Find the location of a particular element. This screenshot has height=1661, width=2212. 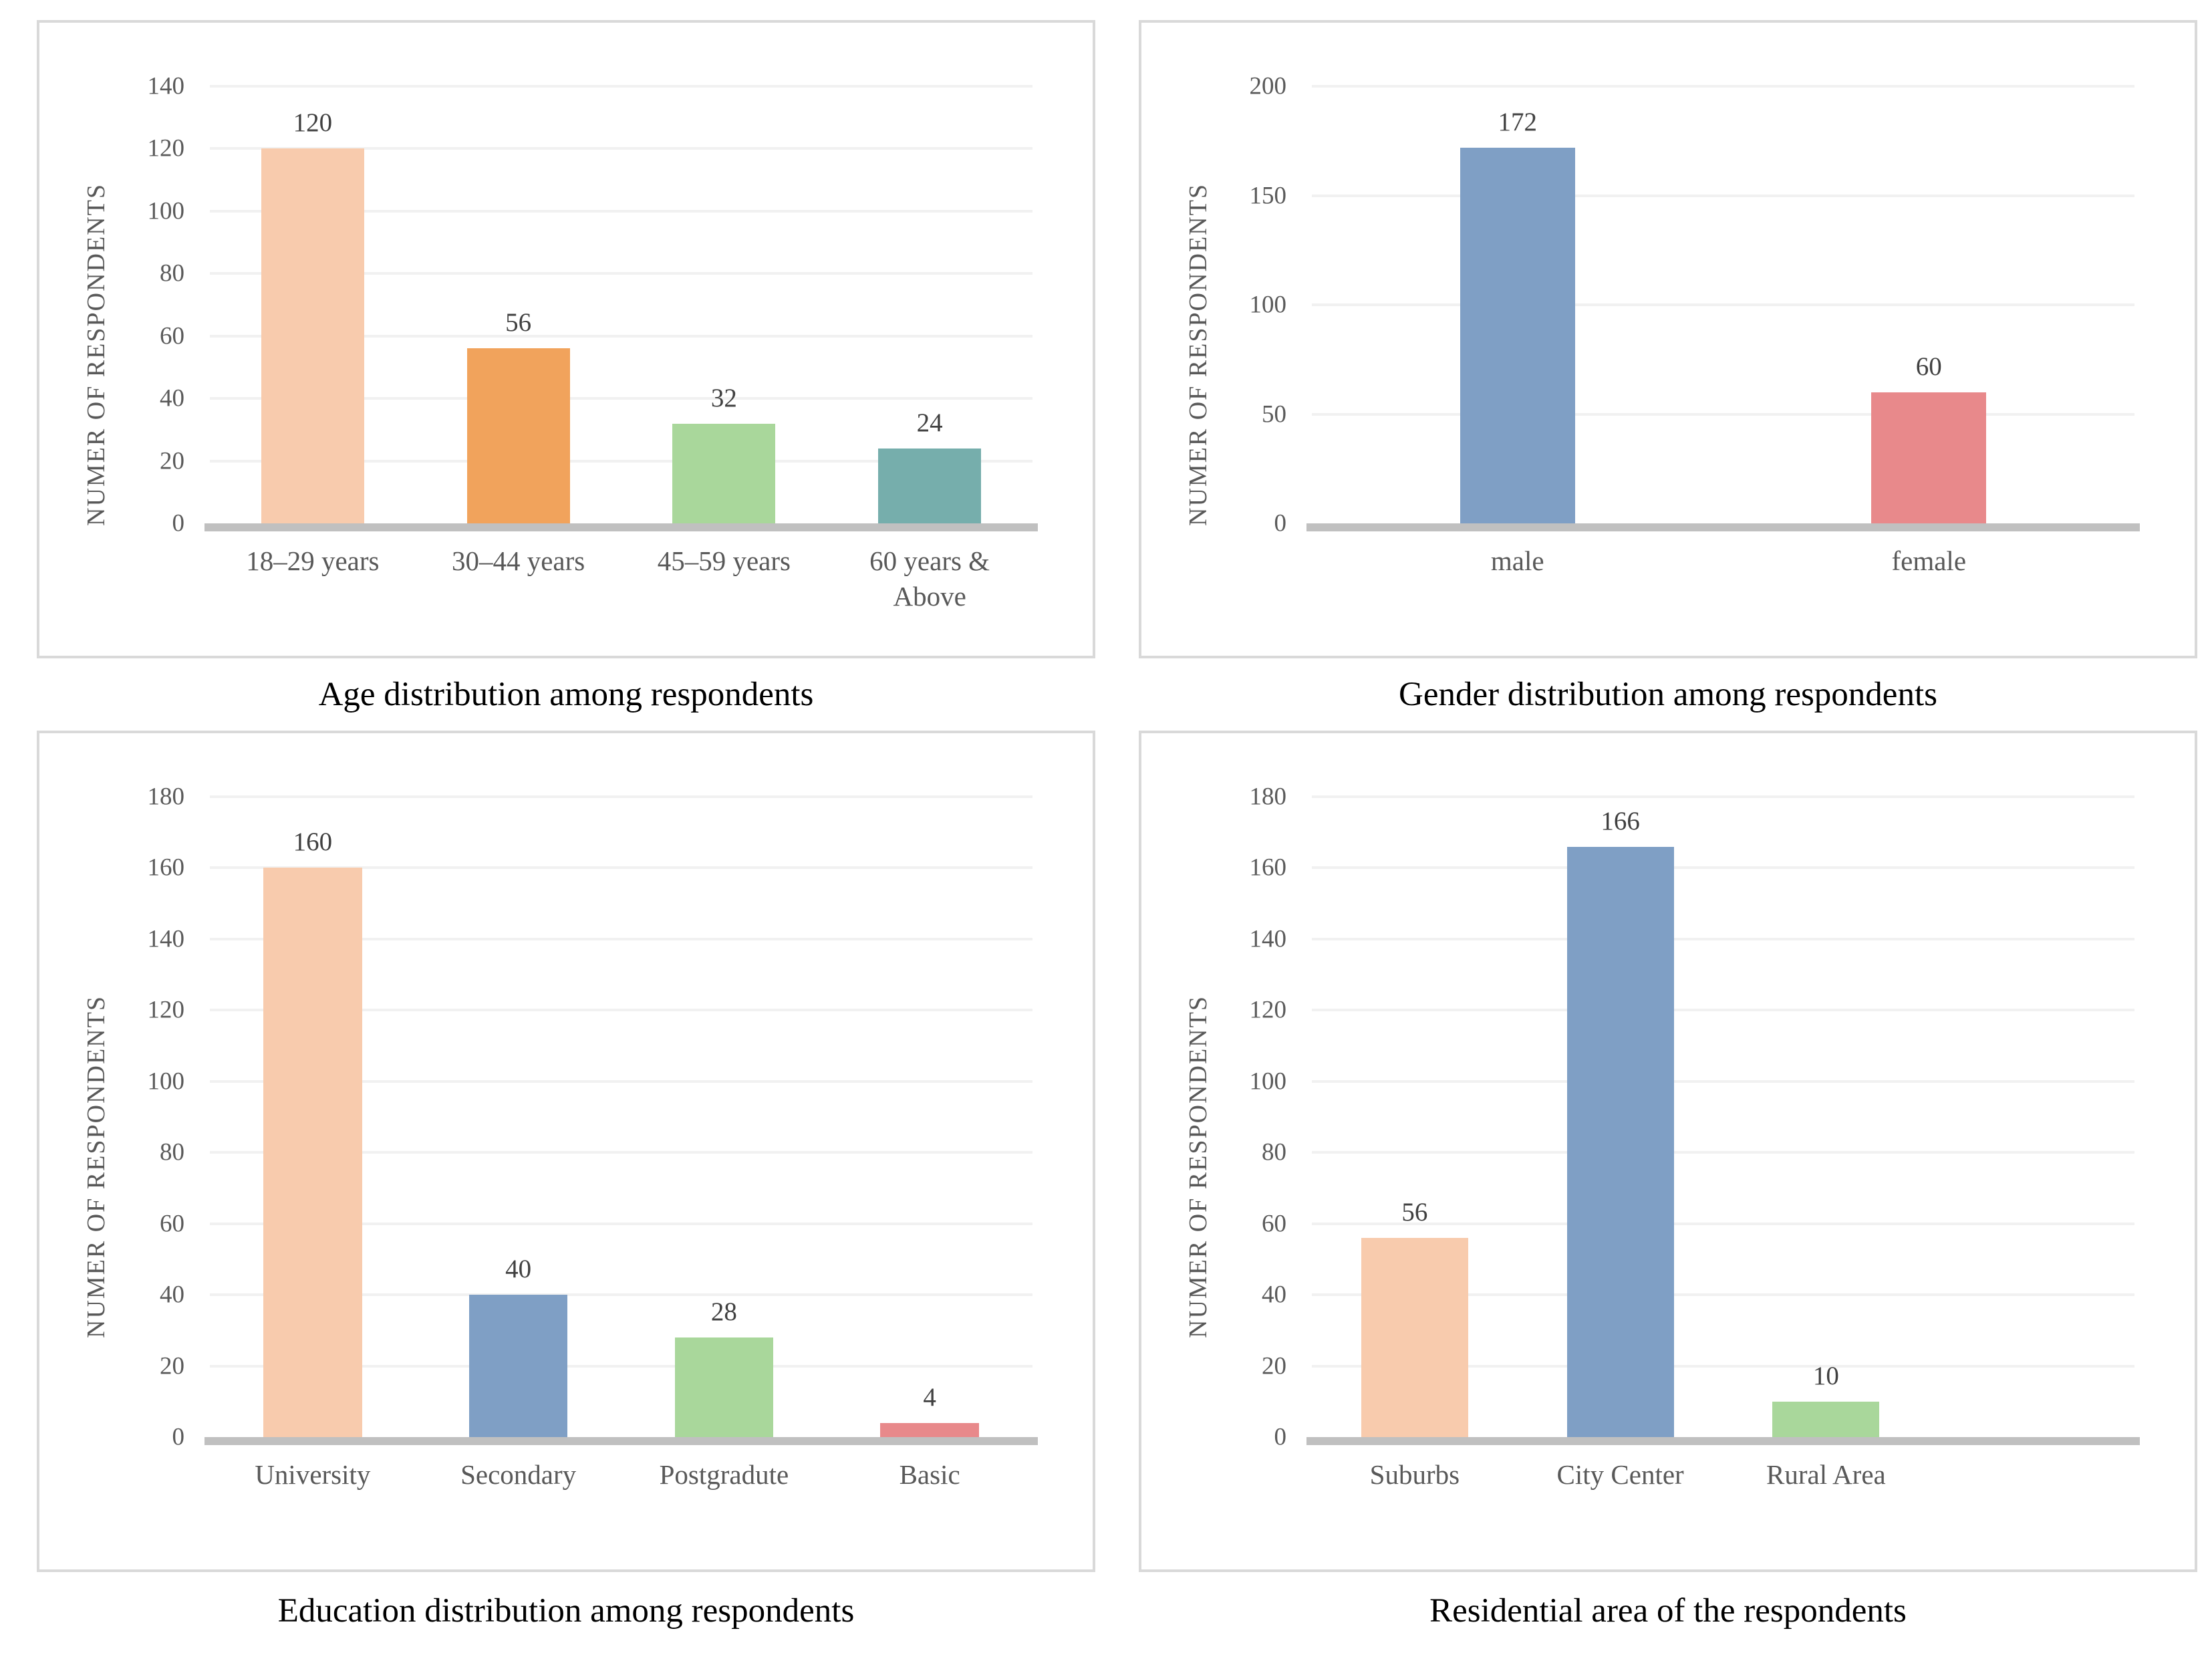

bar-slot: 166 is located at coordinates (1620, 1117).